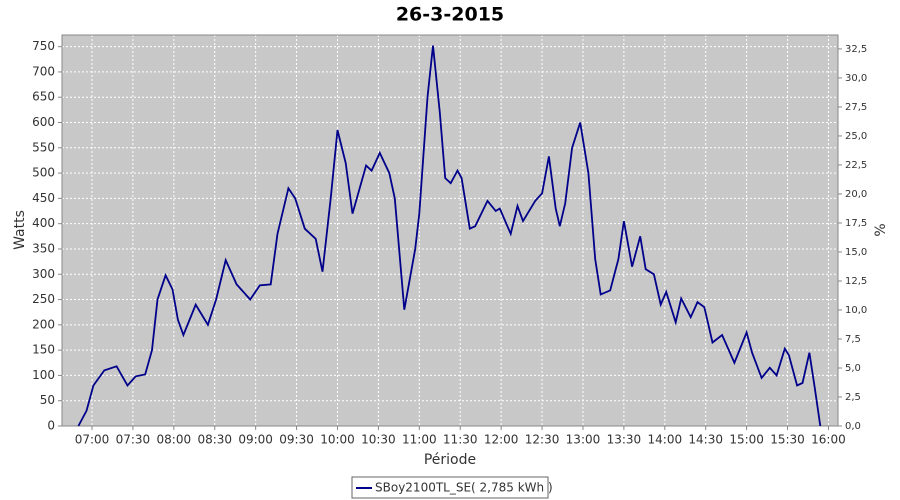 Image resolution: width=900 pixels, height=500 pixels. I want to click on legend: SBoy2100TL_SE( 2,785 kWh ), so click(452, 487).